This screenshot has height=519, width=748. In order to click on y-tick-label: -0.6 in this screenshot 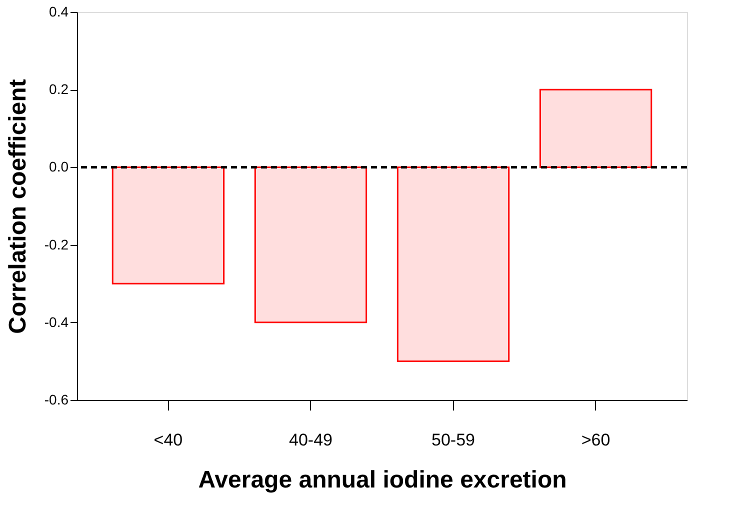, I will do `click(56, 400)`.